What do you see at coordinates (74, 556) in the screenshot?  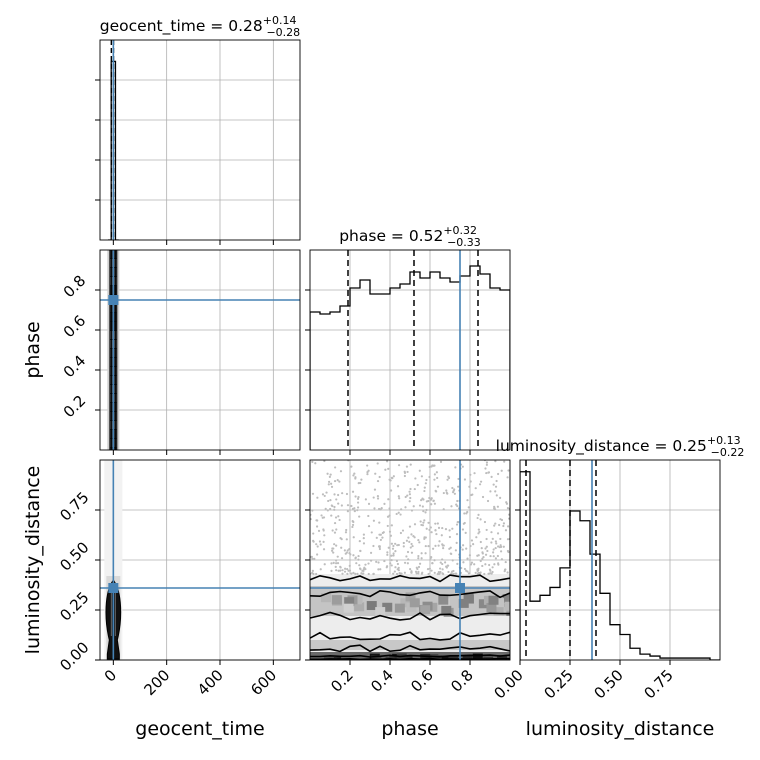 I see `y-tick-label-luminosity-distance: 0.50` at bounding box center [74, 556].